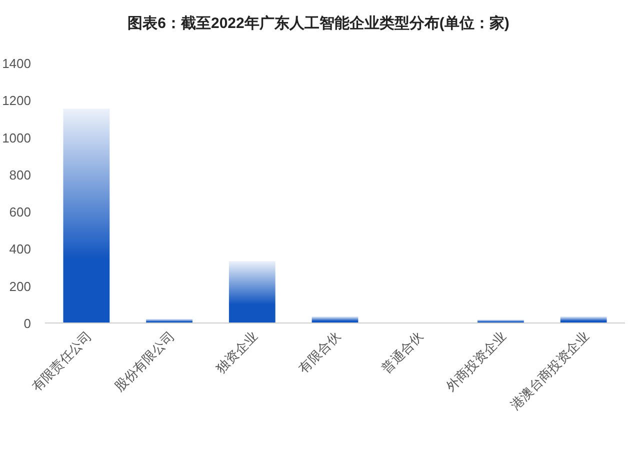 This screenshot has height=470, width=637. I want to click on y-tick-label: 1000, so click(16, 138).